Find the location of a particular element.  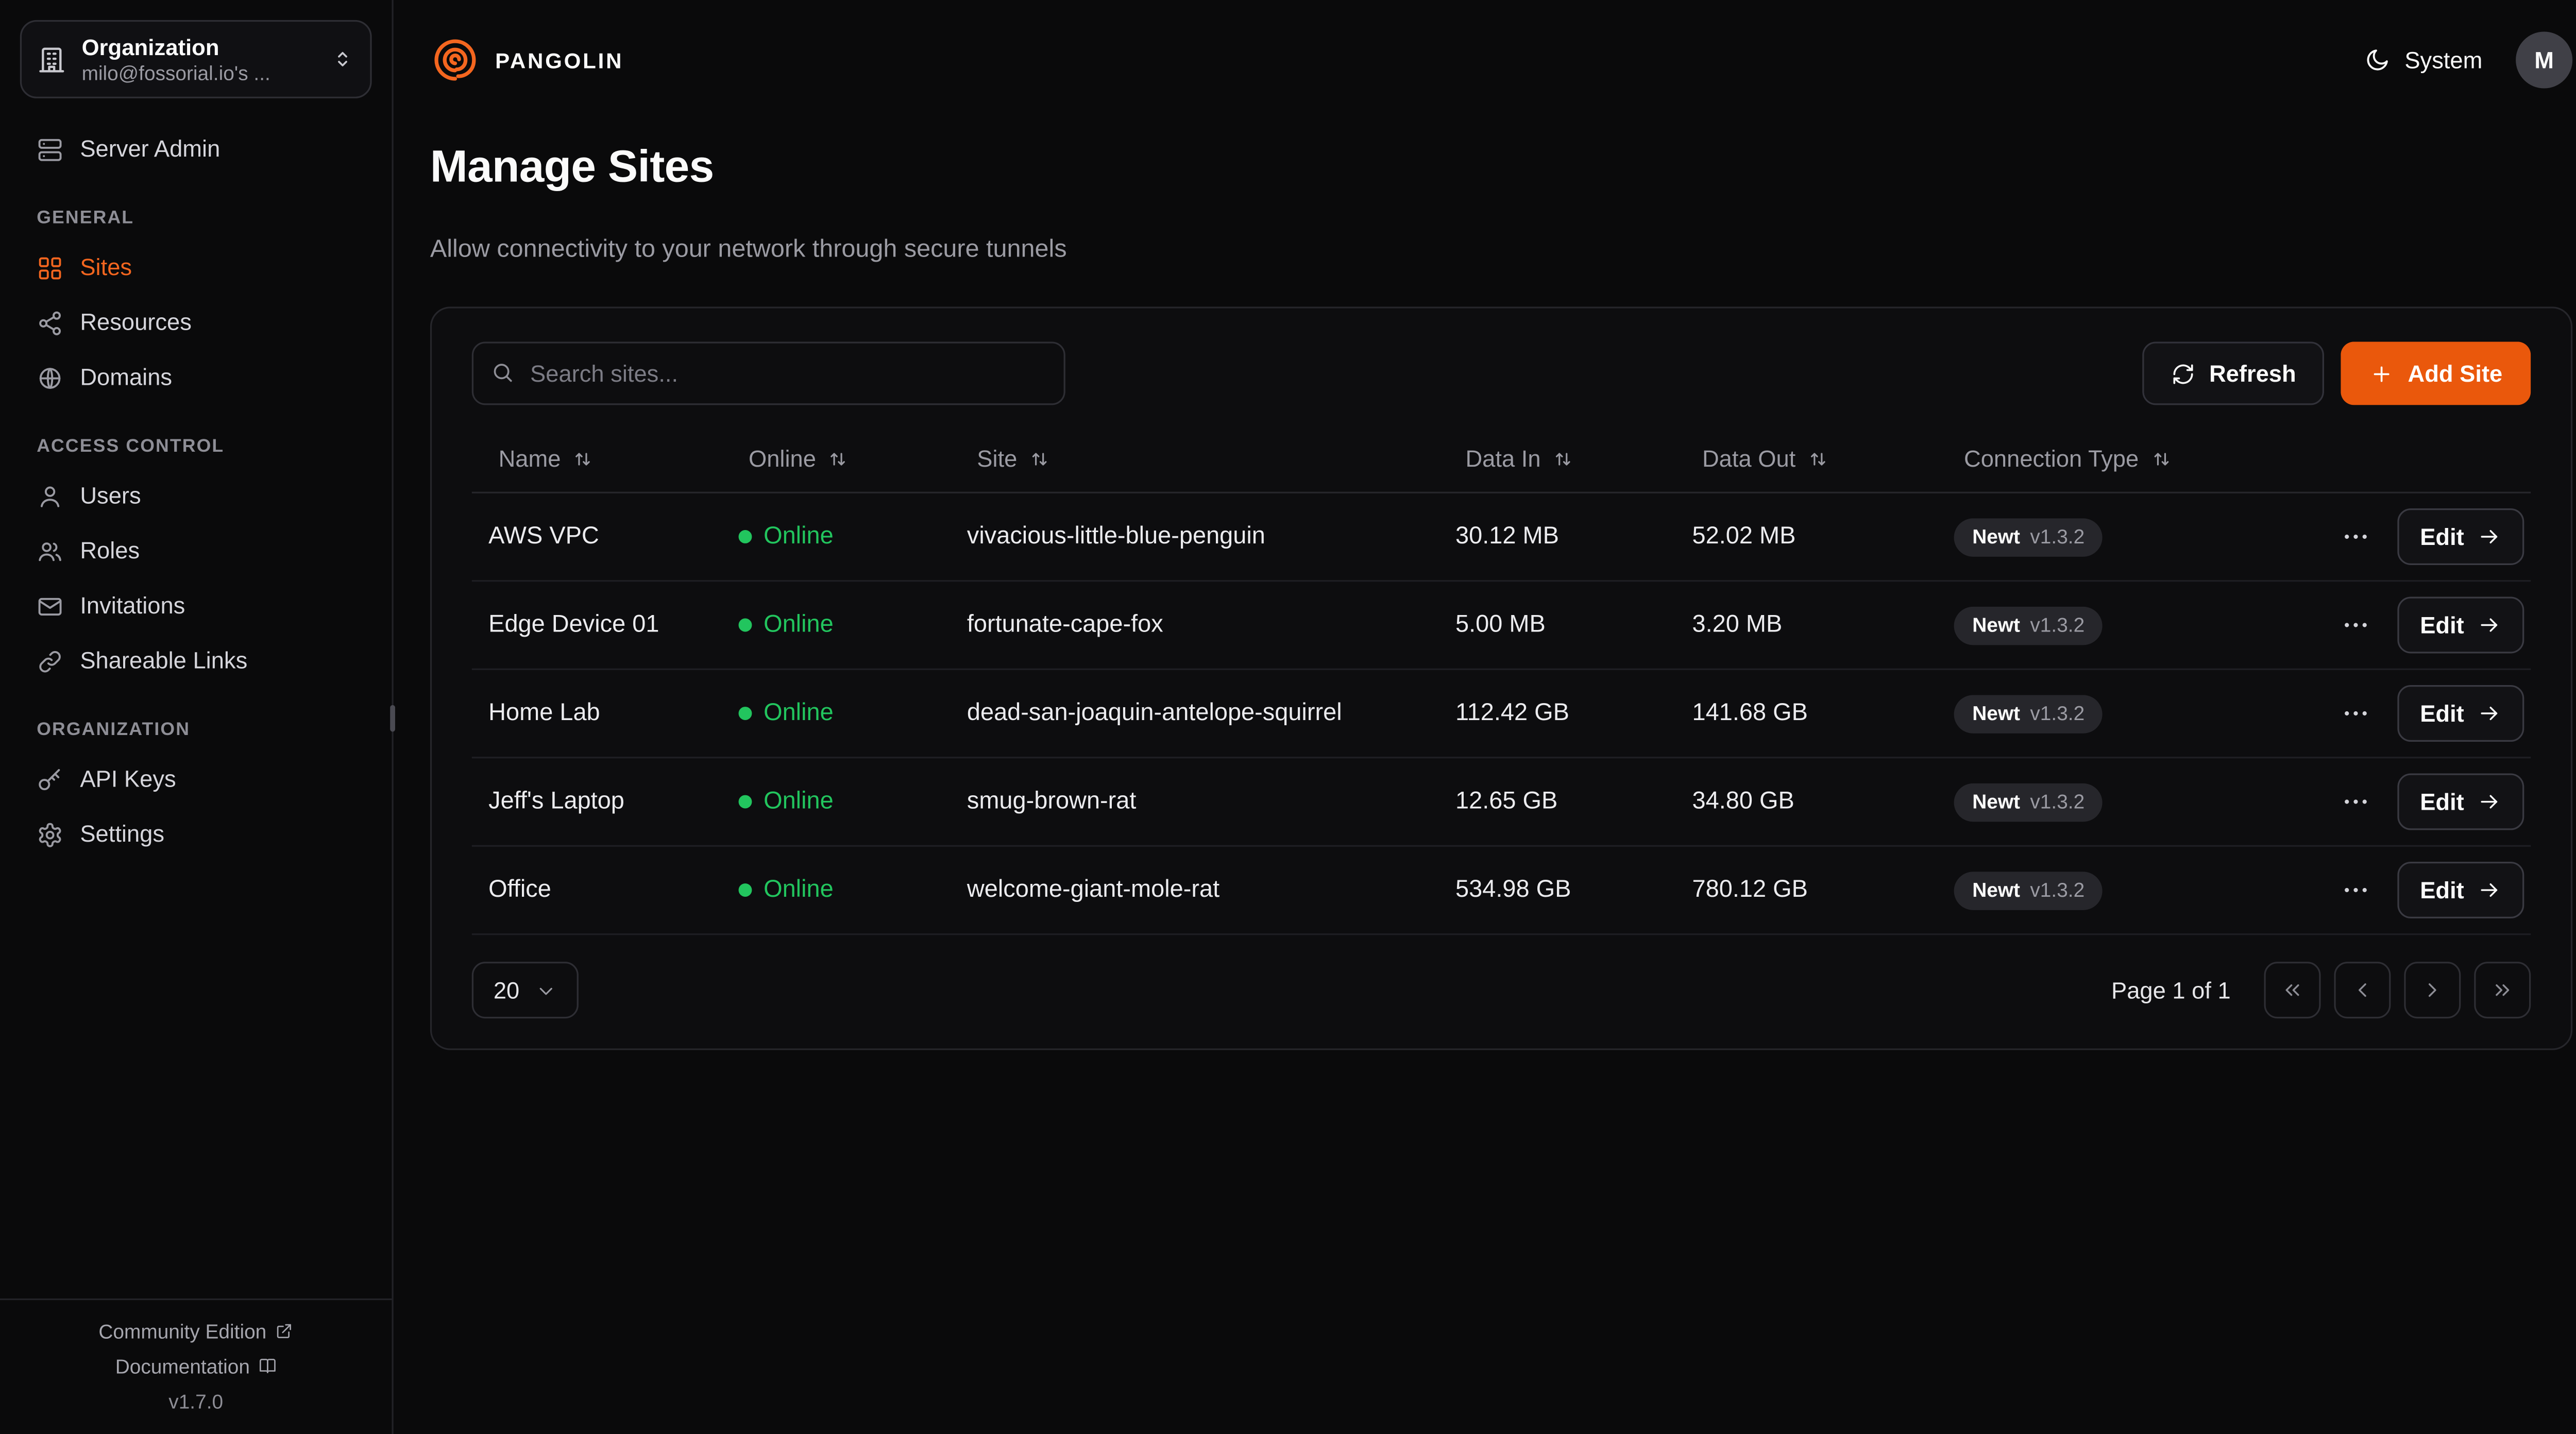

topbar: PANGOLIN System M is located at coordinates (1501, 60).